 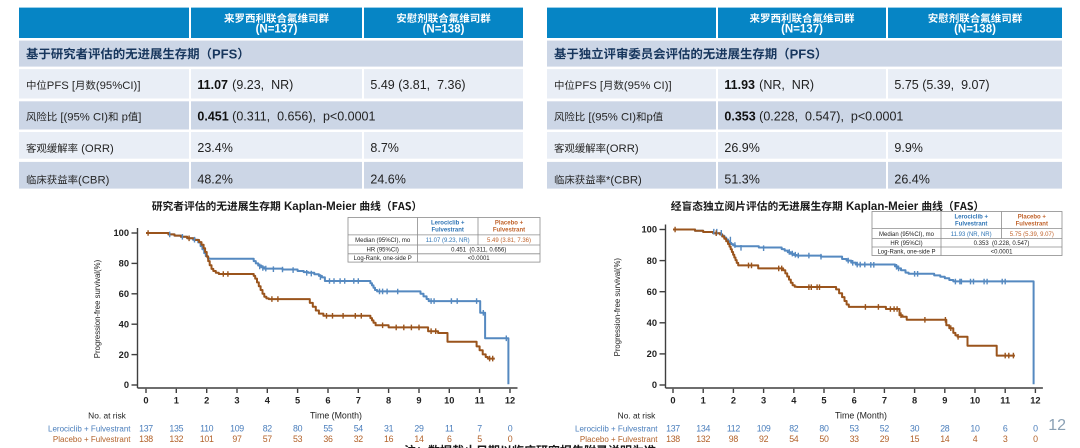 I want to click on svg-text: 11.07 (9.23, NR), so click(x=448, y=241).